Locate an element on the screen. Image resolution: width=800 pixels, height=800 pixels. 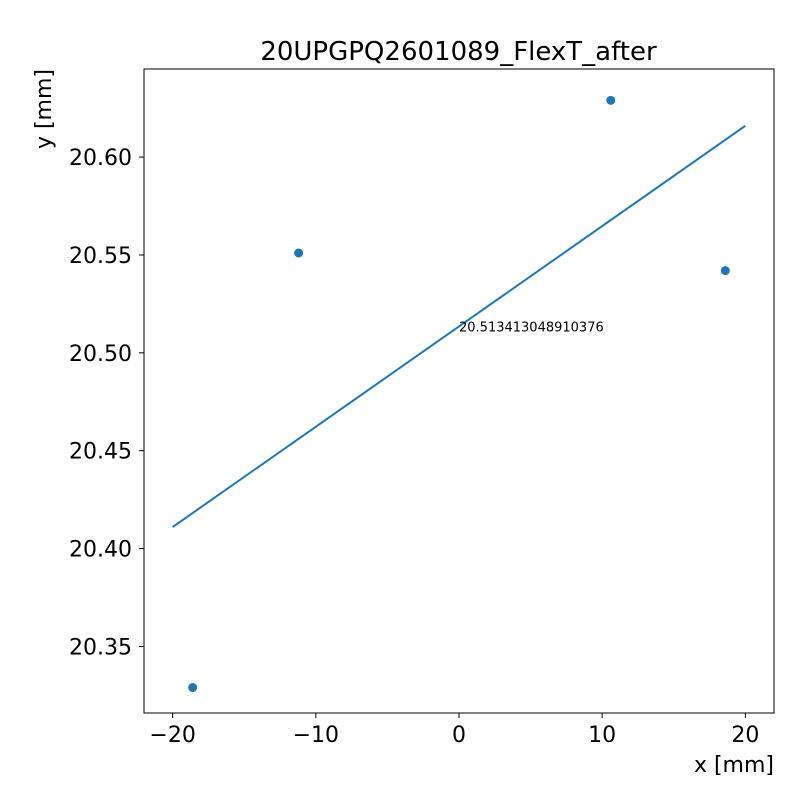
x-tick-label: 0 is located at coordinates (459, 735).